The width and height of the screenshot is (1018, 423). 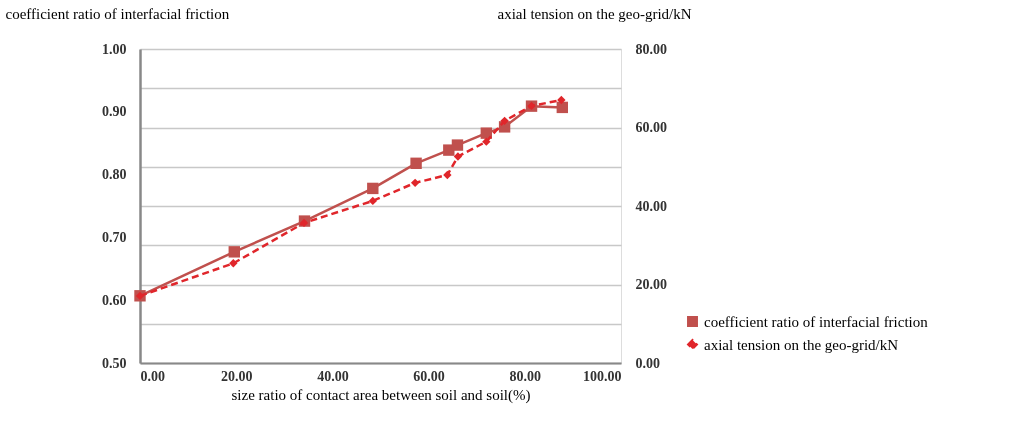 What do you see at coordinates (602, 376) in the screenshot?
I see `x-tick-label: 100.00` at bounding box center [602, 376].